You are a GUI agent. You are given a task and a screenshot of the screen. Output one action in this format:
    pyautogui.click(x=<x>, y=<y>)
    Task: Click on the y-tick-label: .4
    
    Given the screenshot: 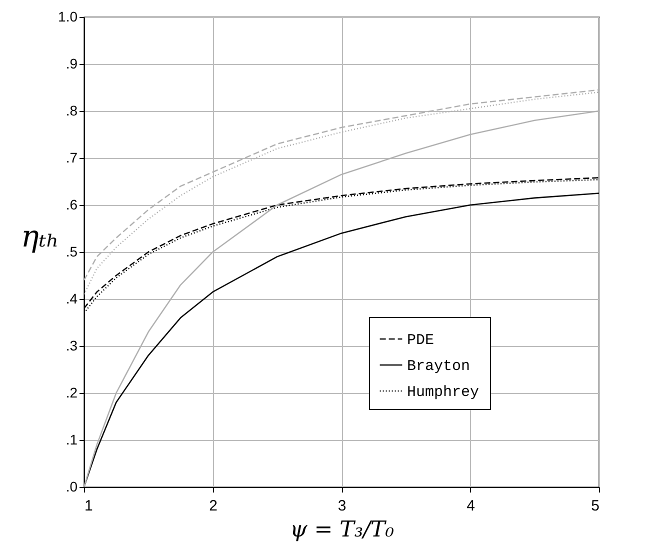 What is the action you would take?
    pyautogui.click(x=72, y=298)
    